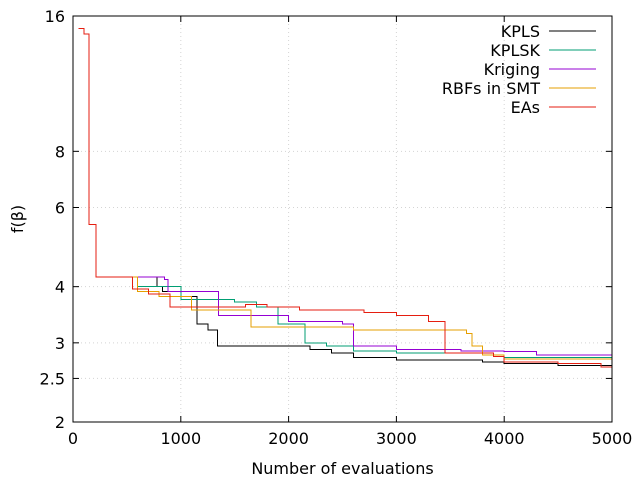 The height and width of the screenshot is (480, 640). I want to click on legend-label-rbfs-in-smt: RBFs in SMT, so click(491, 88).